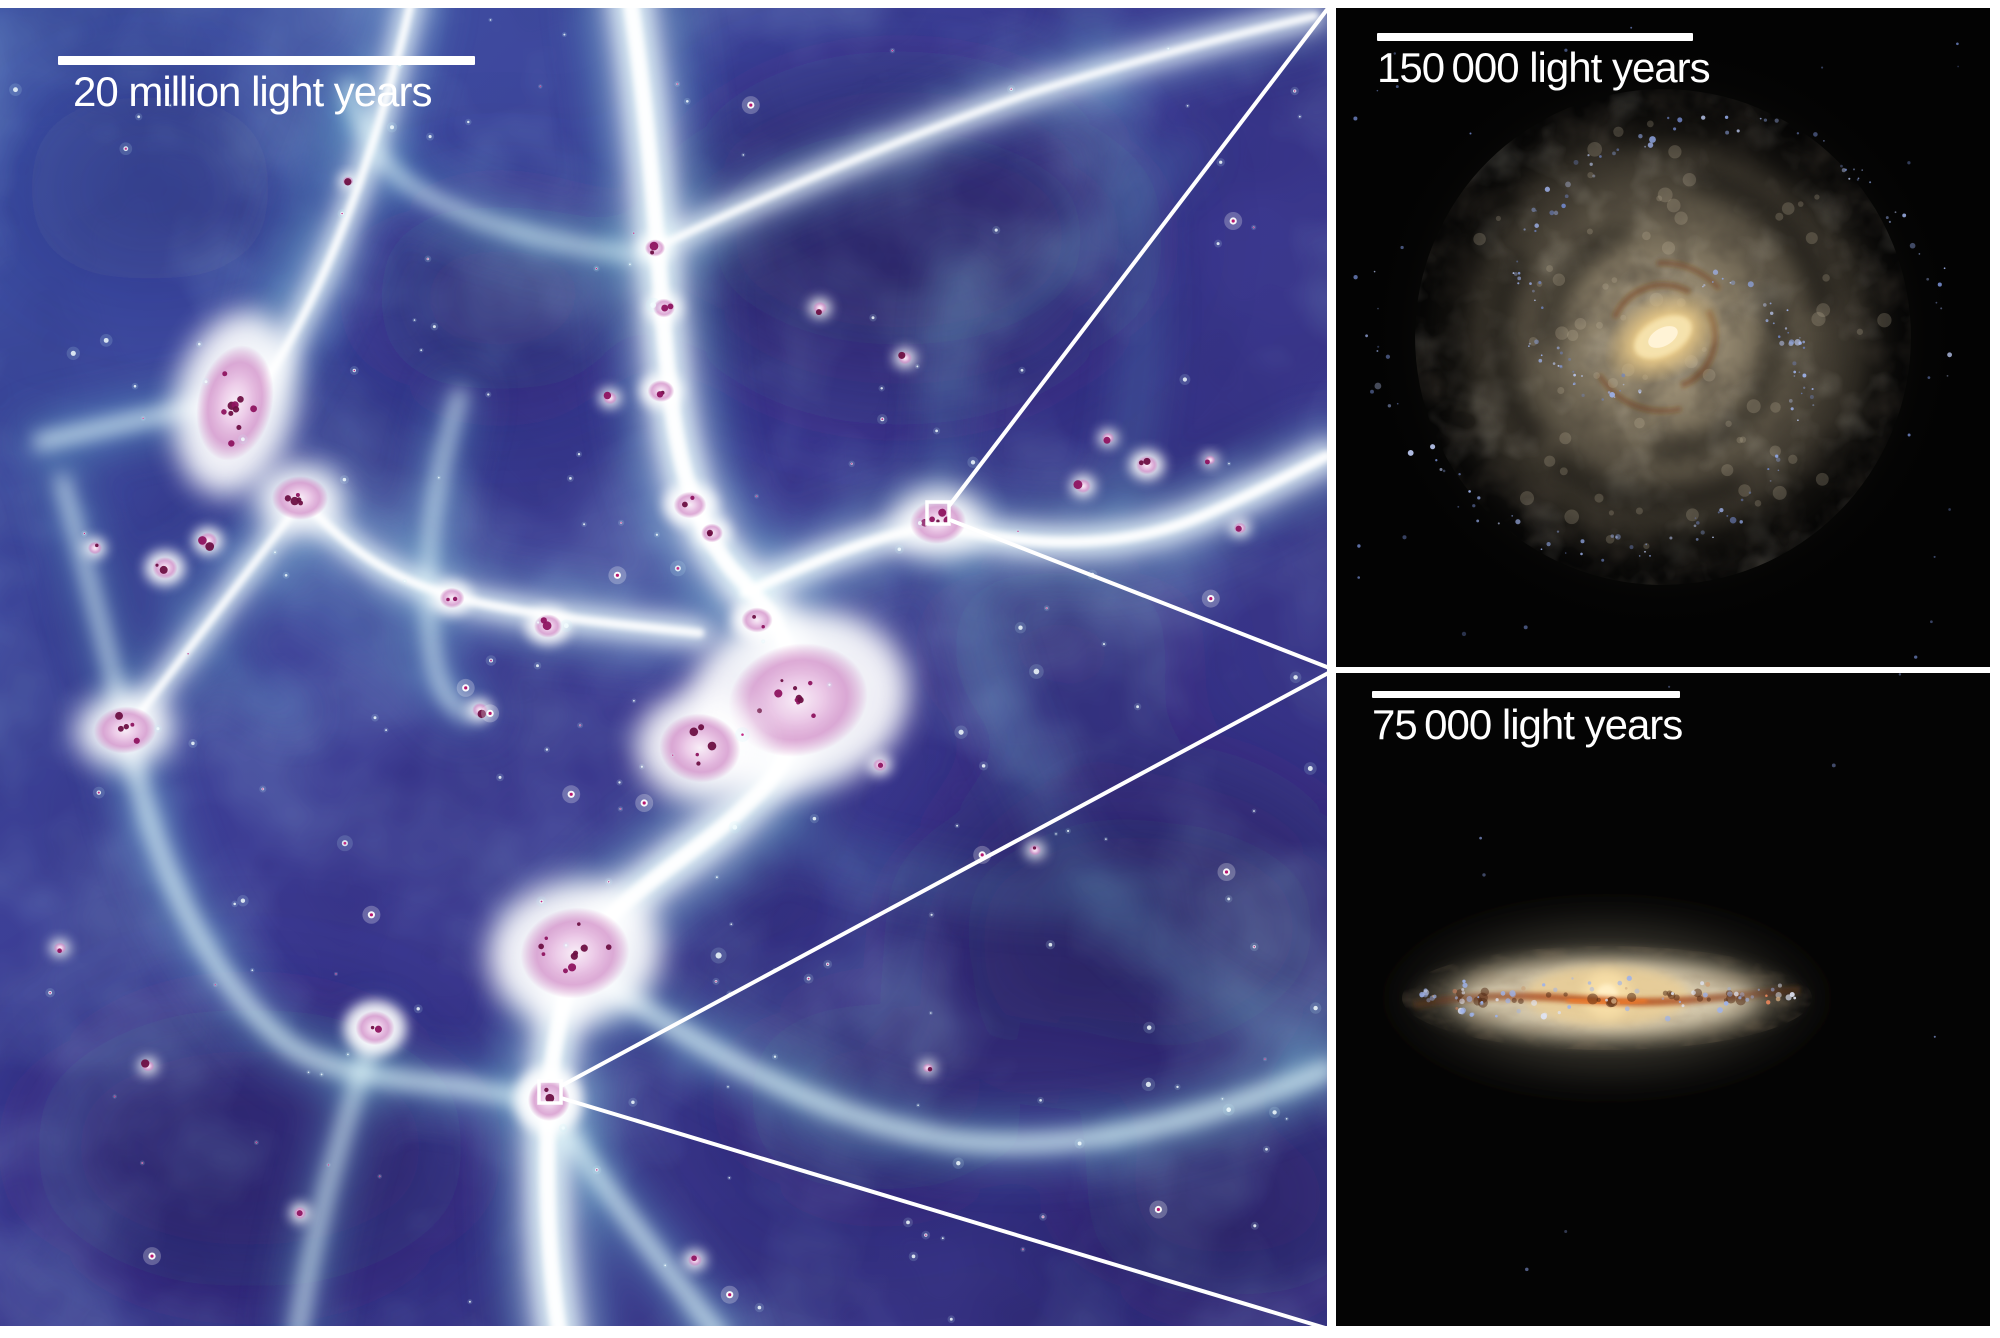 The image size is (2000, 1338). I want to click on face-on-blue-speckles, so click(1656, 342).